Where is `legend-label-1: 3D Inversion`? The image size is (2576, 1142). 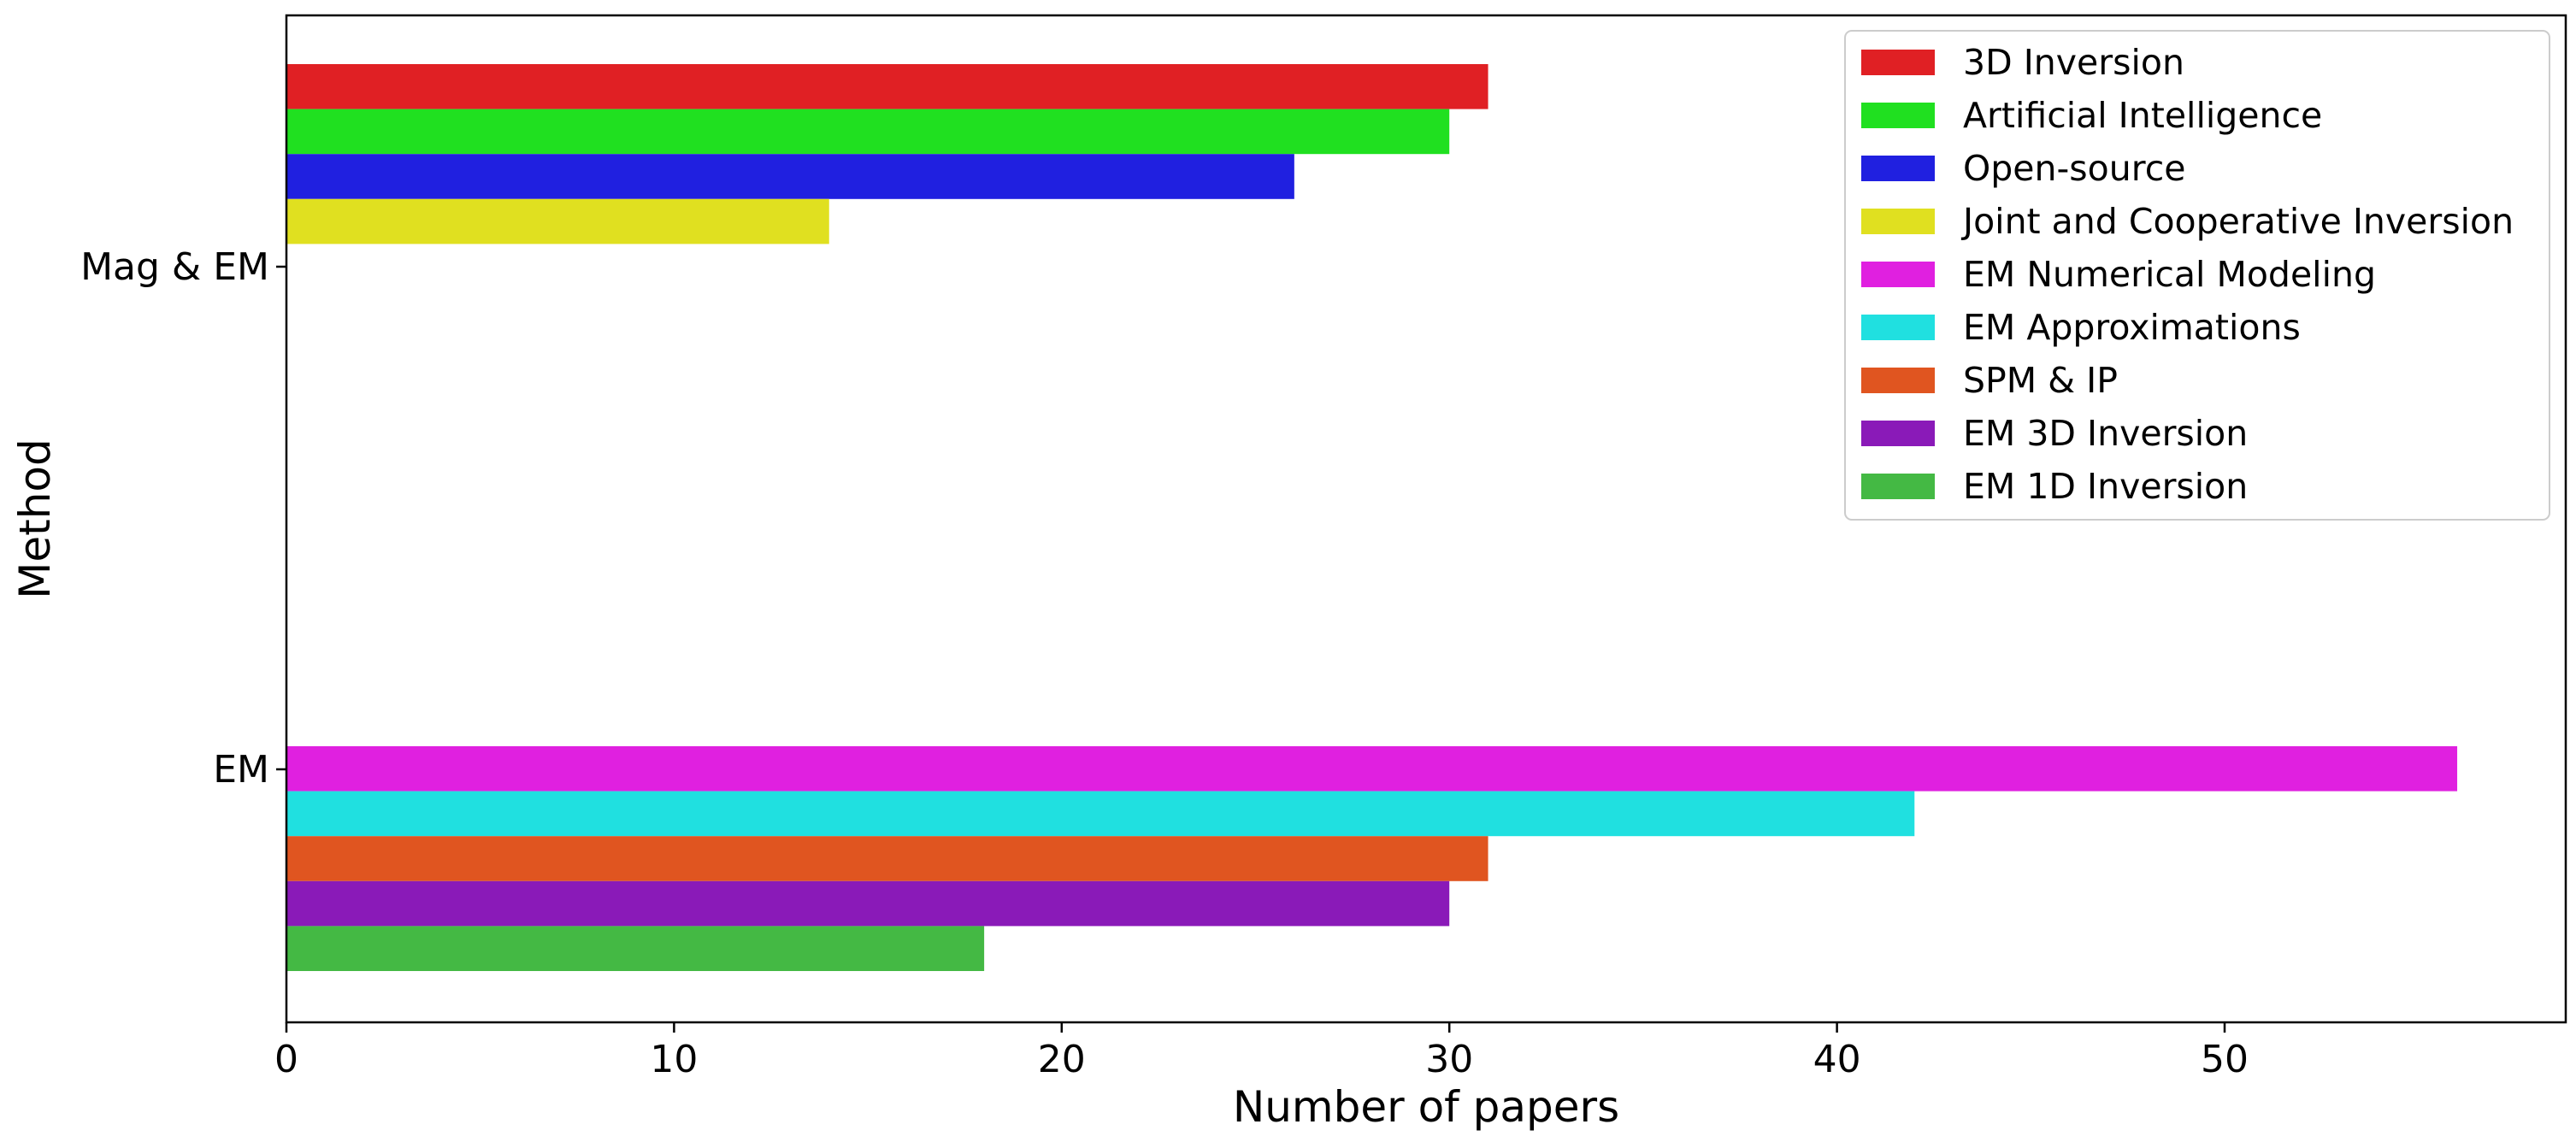 legend-label-1: 3D Inversion is located at coordinates (2073, 63).